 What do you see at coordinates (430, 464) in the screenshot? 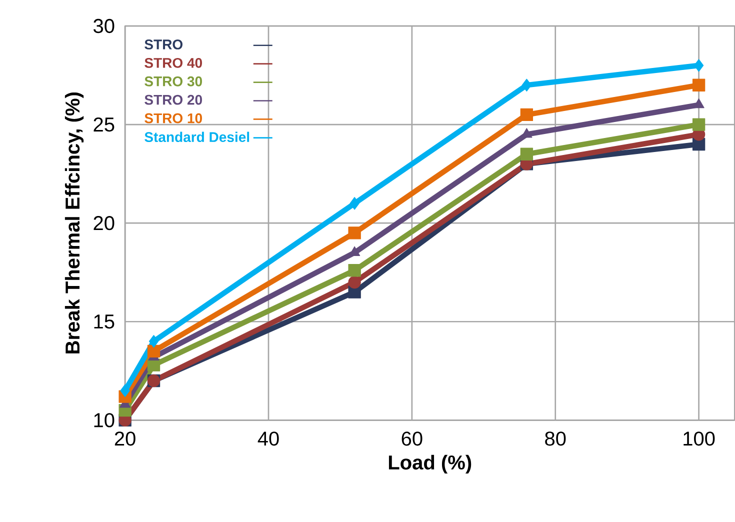
I see `x-axis-title: Load (%)` at bounding box center [430, 464].